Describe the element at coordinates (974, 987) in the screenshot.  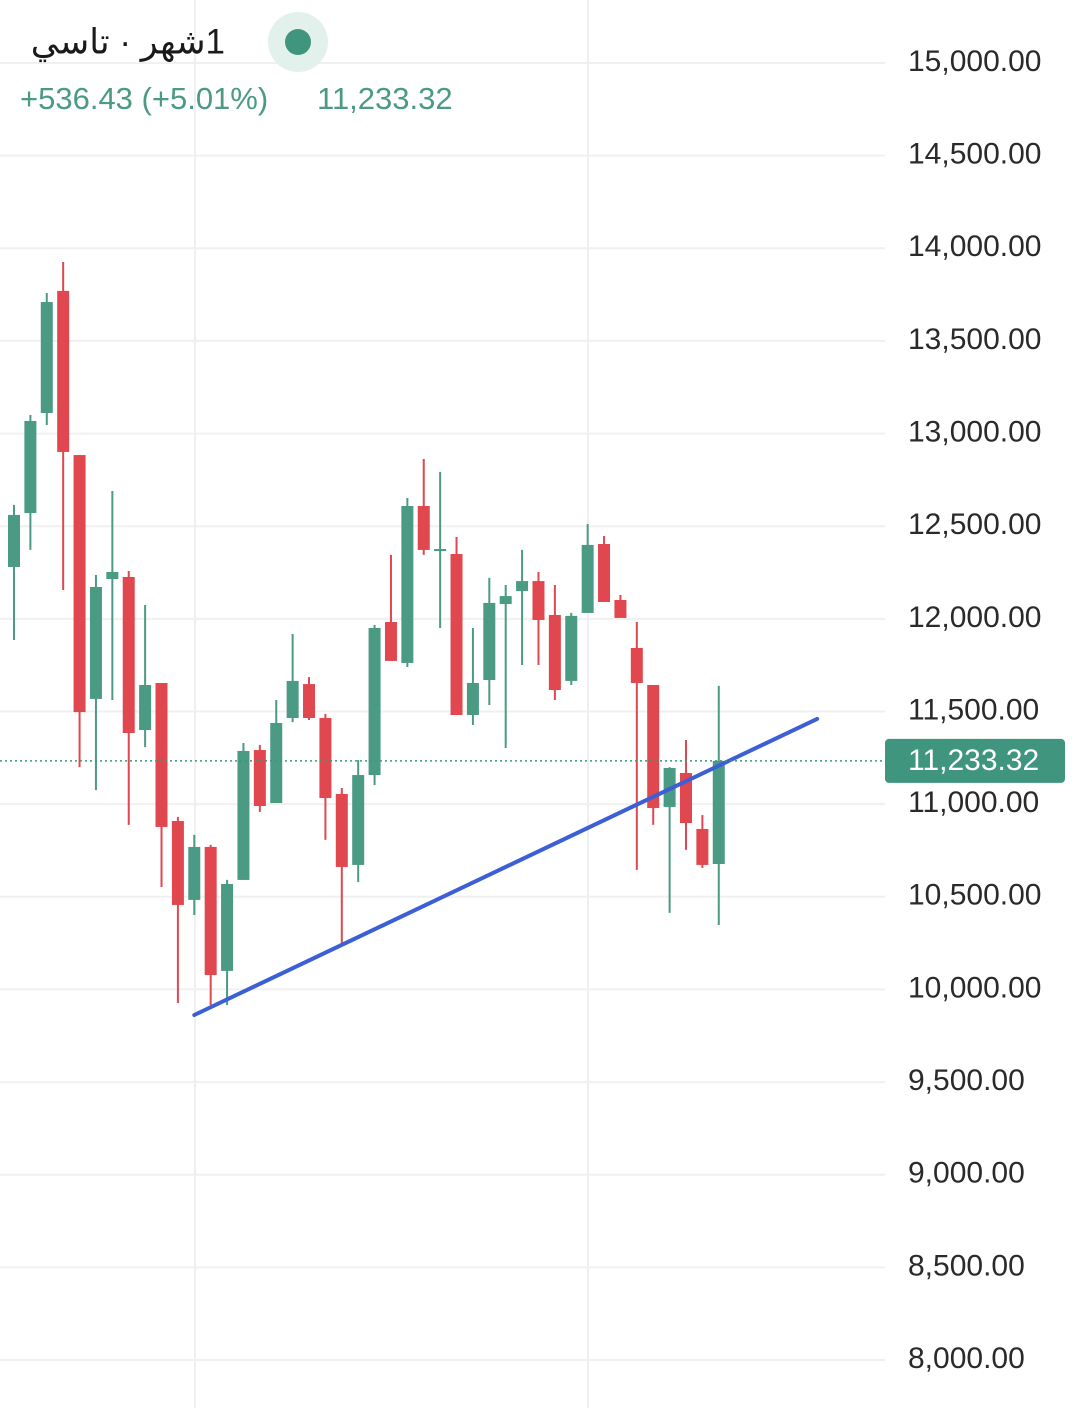
I see `y-tick-label: 10,000.00` at that location.